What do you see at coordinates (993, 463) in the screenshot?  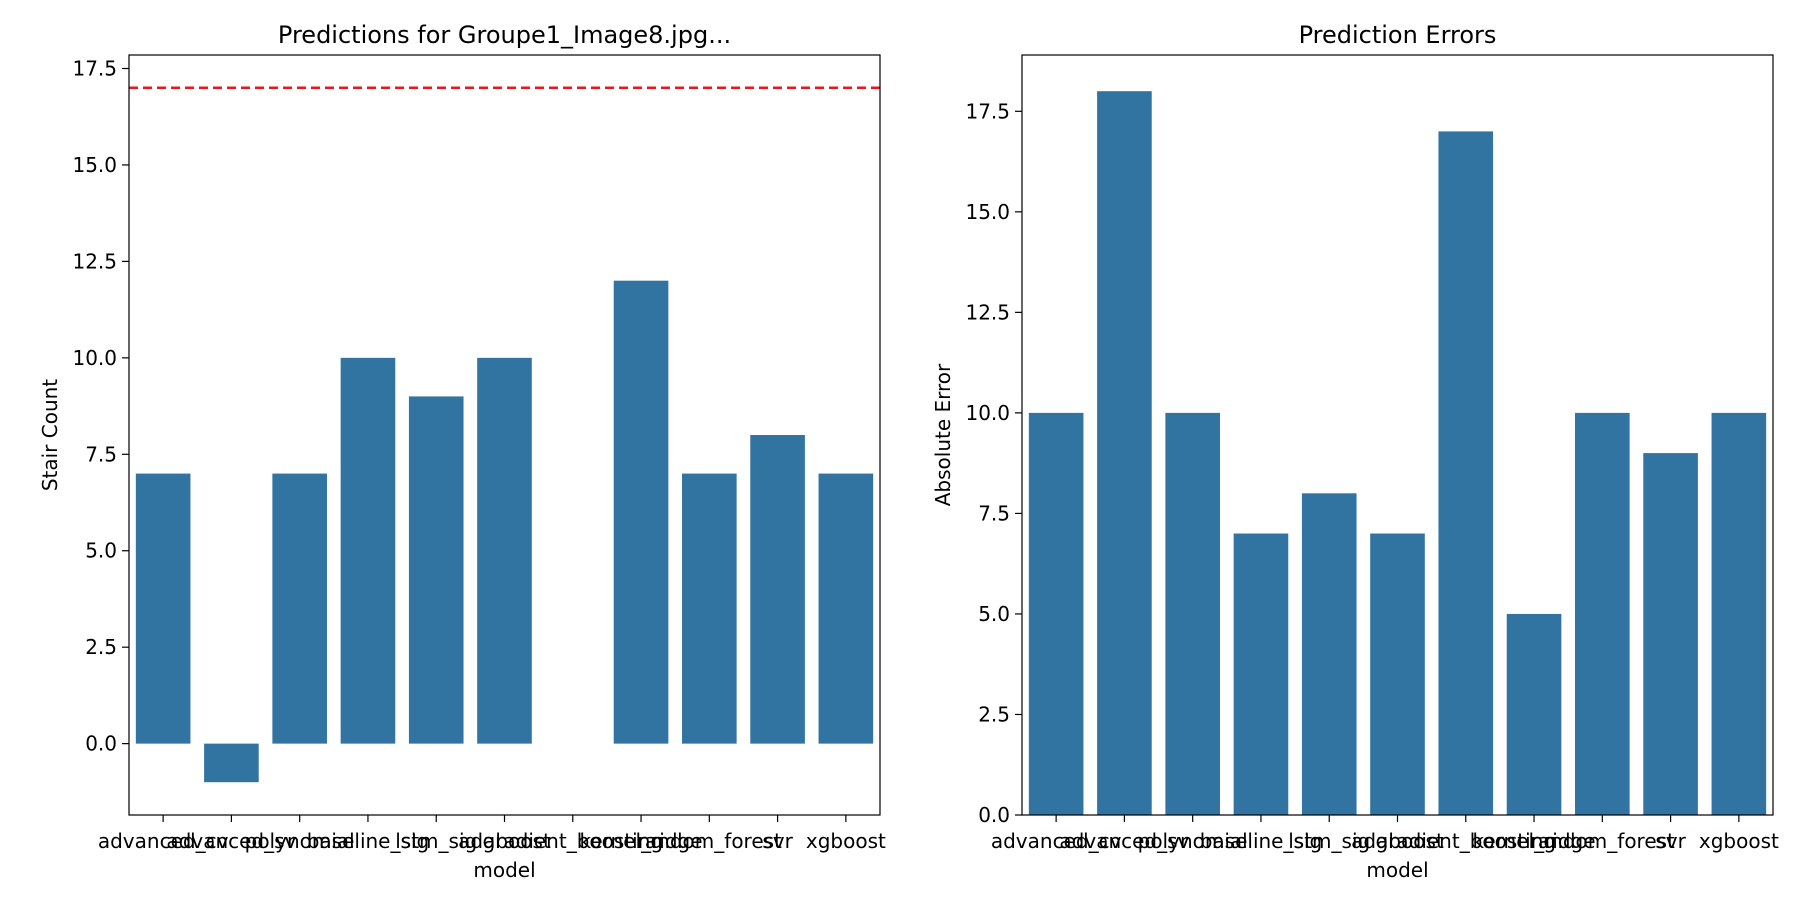 I see `errors-y-ticks: 0.0 2.5 5.0 7.5 10.0 12.5 15.0 17.5` at bounding box center [993, 463].